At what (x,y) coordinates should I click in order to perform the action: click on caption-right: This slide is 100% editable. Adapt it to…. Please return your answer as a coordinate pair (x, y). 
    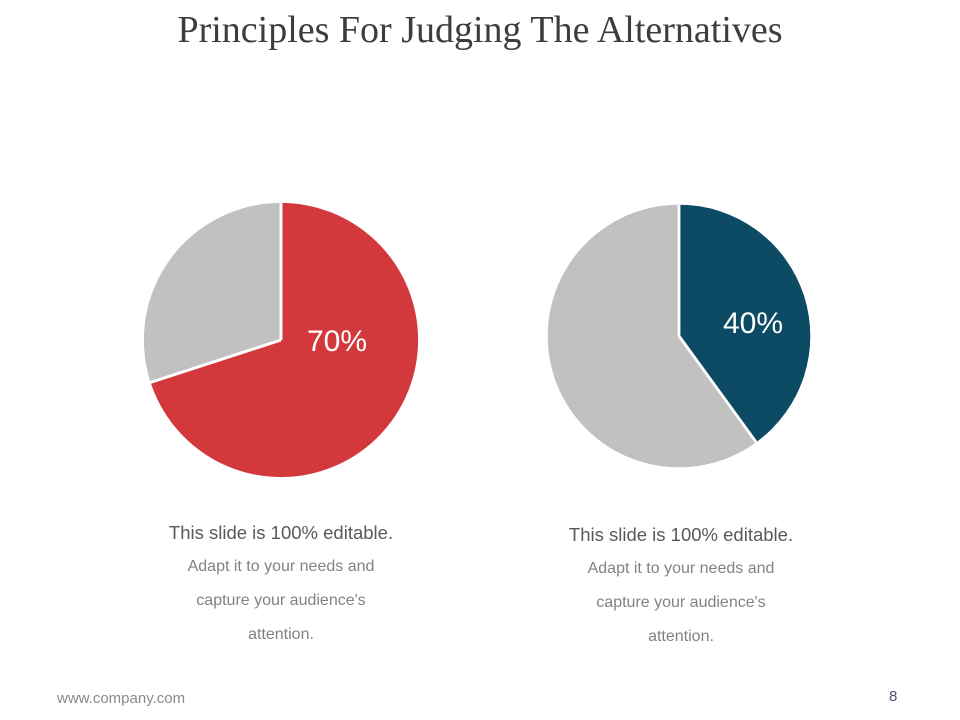
    Looking at the image, I should click on (681, 586).